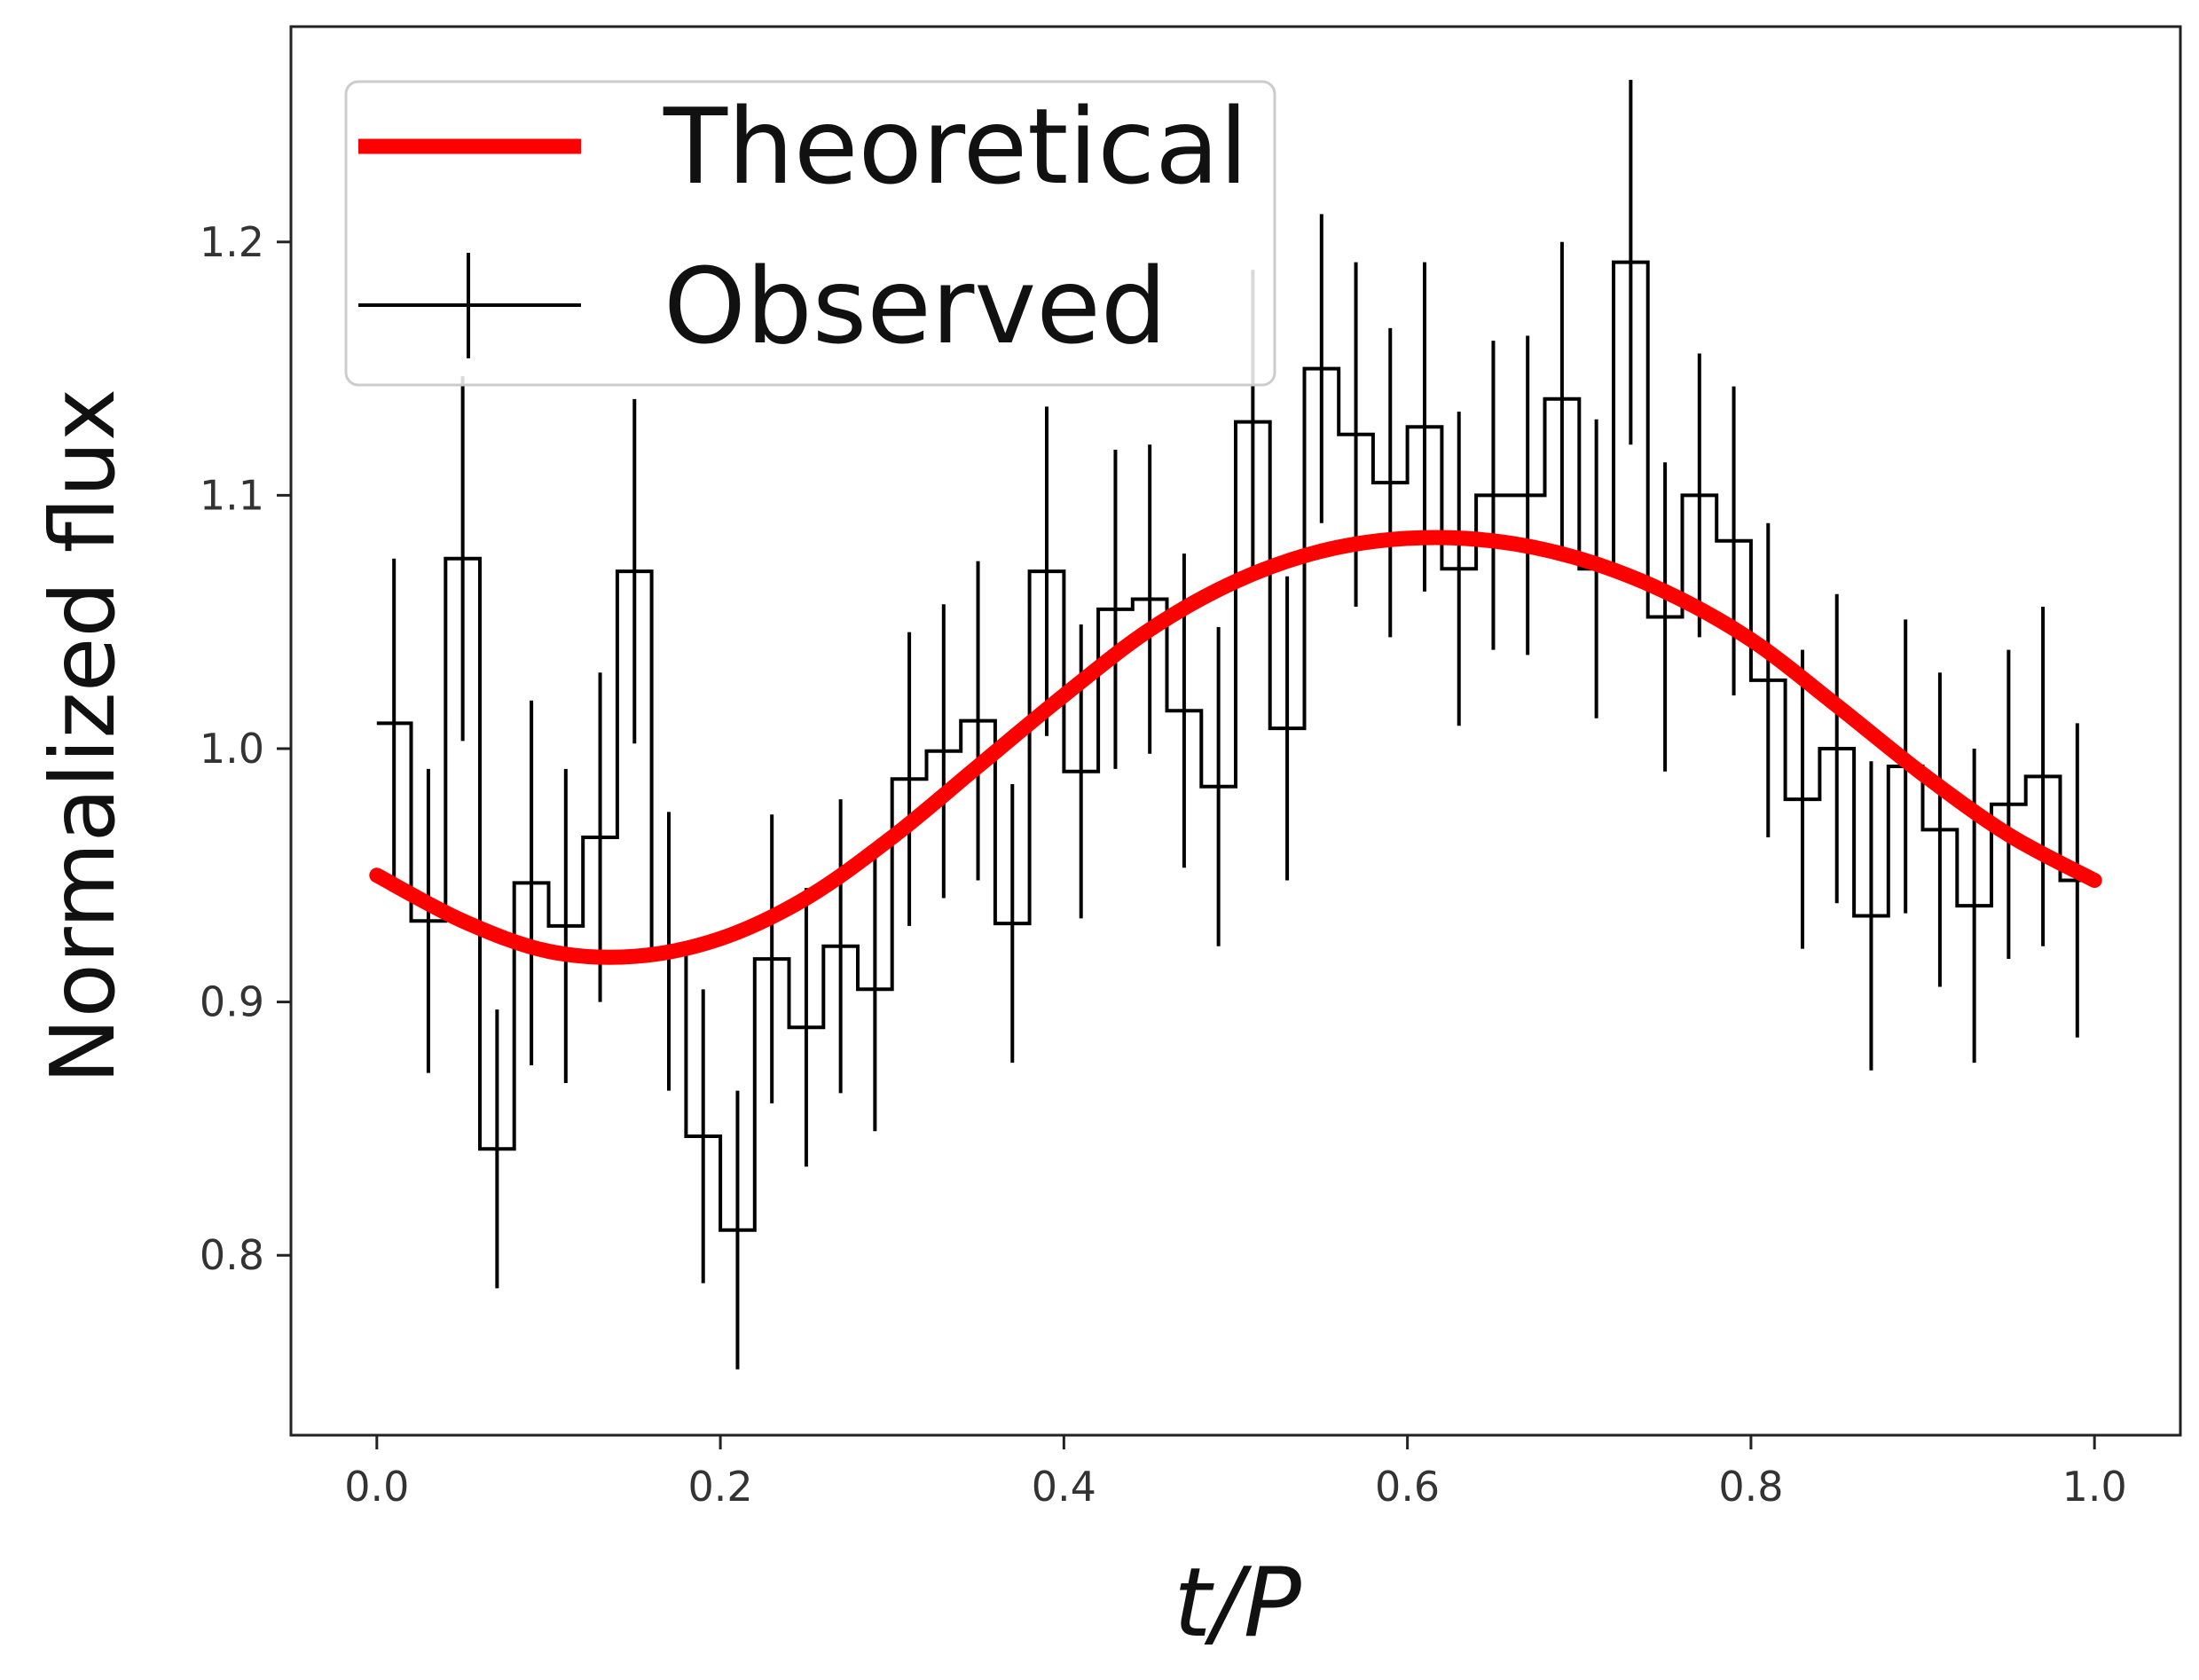 The width and height of the screenshot is (2199, 1680). I want to click on legend: Theoretical Observed, so click(810, 233).